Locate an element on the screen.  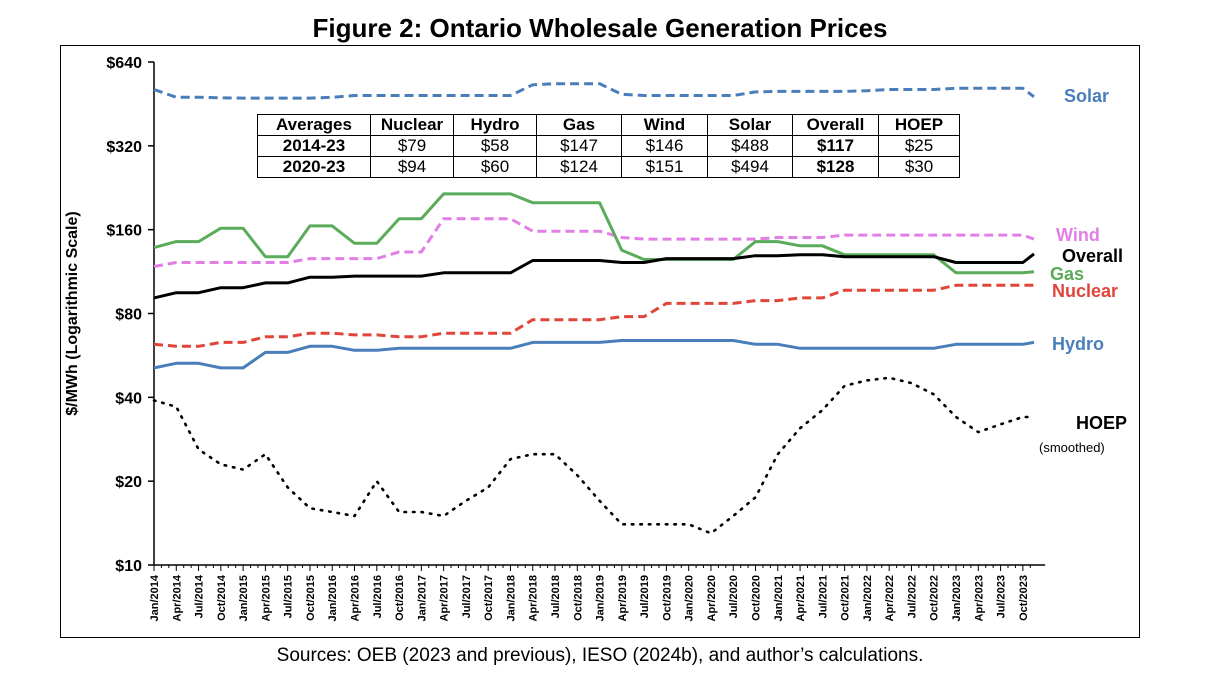
table-row: 2014-23 $79 $58 $147 $146 $488 $117 $25 is located at coordinates (608, 146).